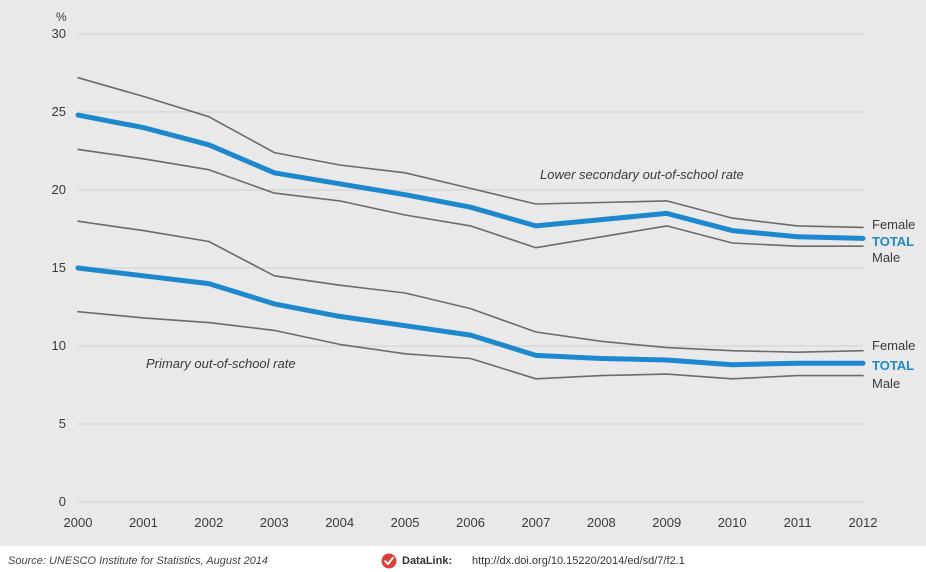 This screenshot has height=572, width=926. I want to click on x-tick-label-2012: 2012, so click(863, 522).